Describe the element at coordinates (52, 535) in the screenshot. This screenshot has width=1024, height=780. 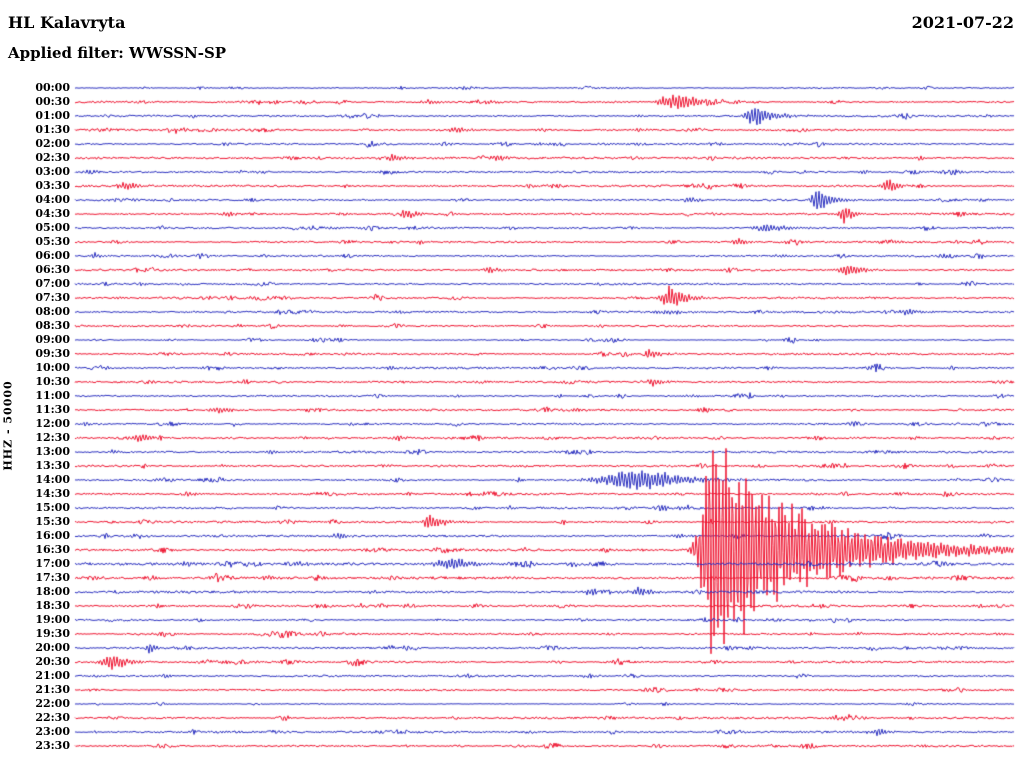
I see `time-label: 16:00` at that location.